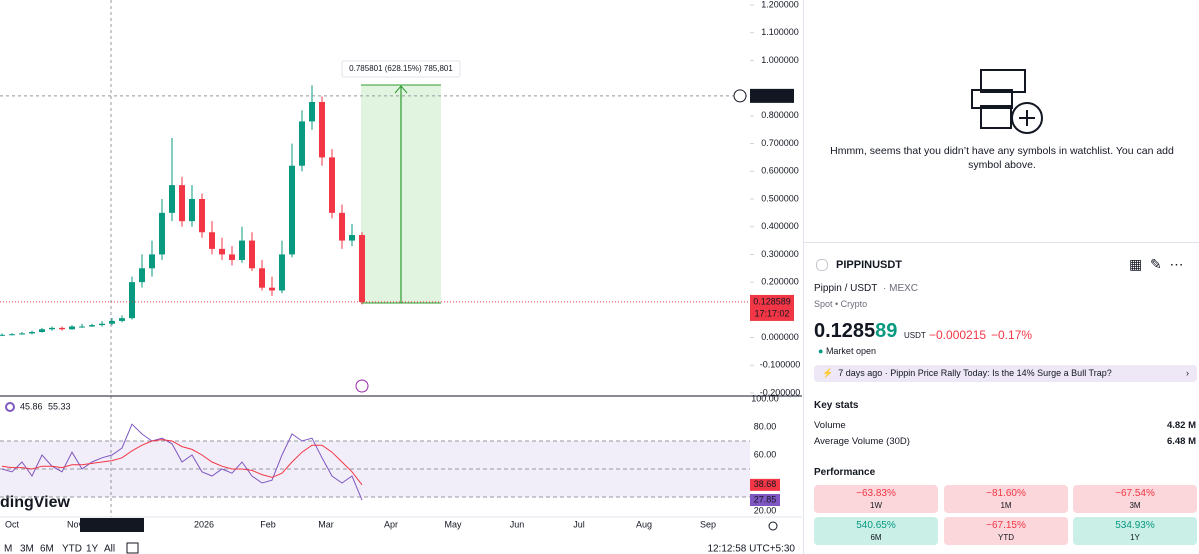 The width and height of the screenshot is (1199, 554). I want to click on performance-period: 3M, so click(1135, 505).